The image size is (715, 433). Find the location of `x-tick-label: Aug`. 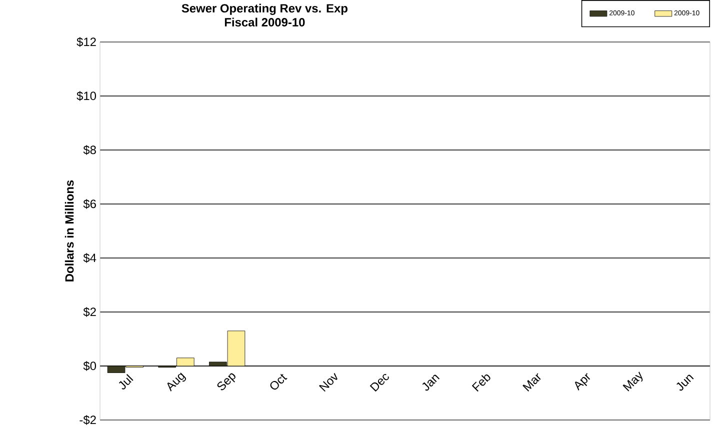

x-tick-label: Aug is located at coordinates (176, 382).